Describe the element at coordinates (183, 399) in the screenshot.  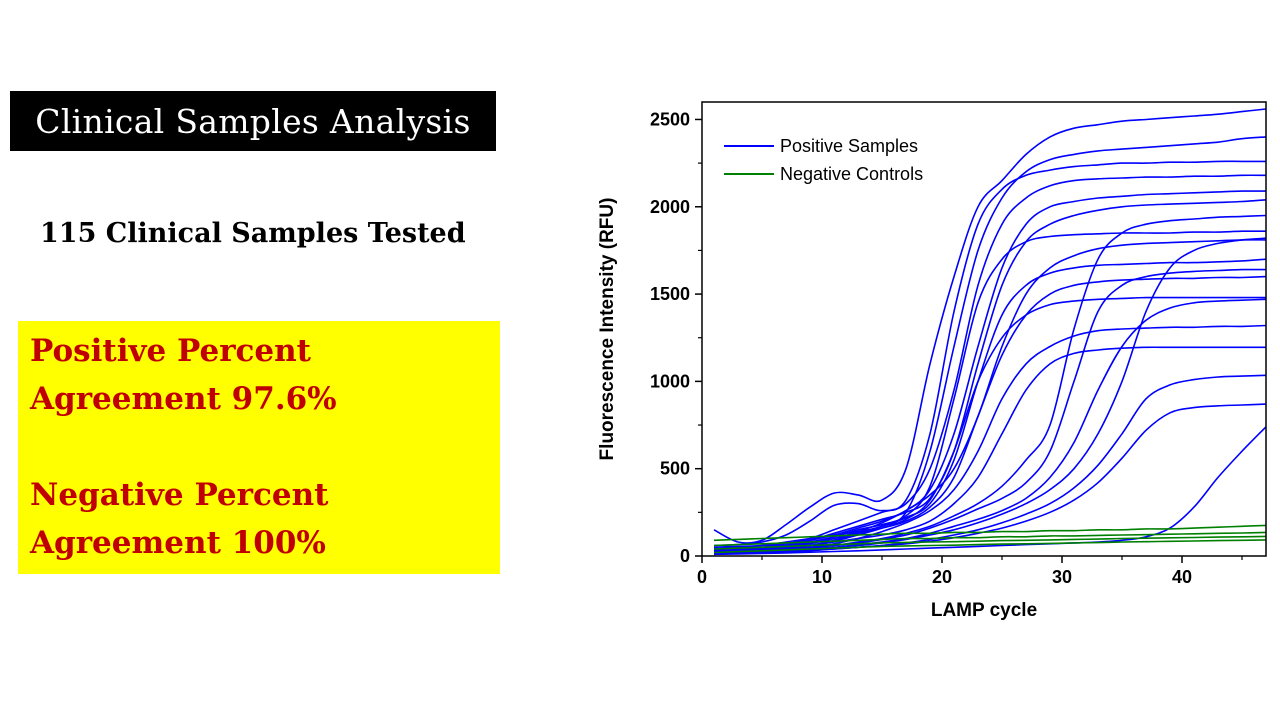
I see `positive-agreement-line-2: Agreement 97.6%` at that location.